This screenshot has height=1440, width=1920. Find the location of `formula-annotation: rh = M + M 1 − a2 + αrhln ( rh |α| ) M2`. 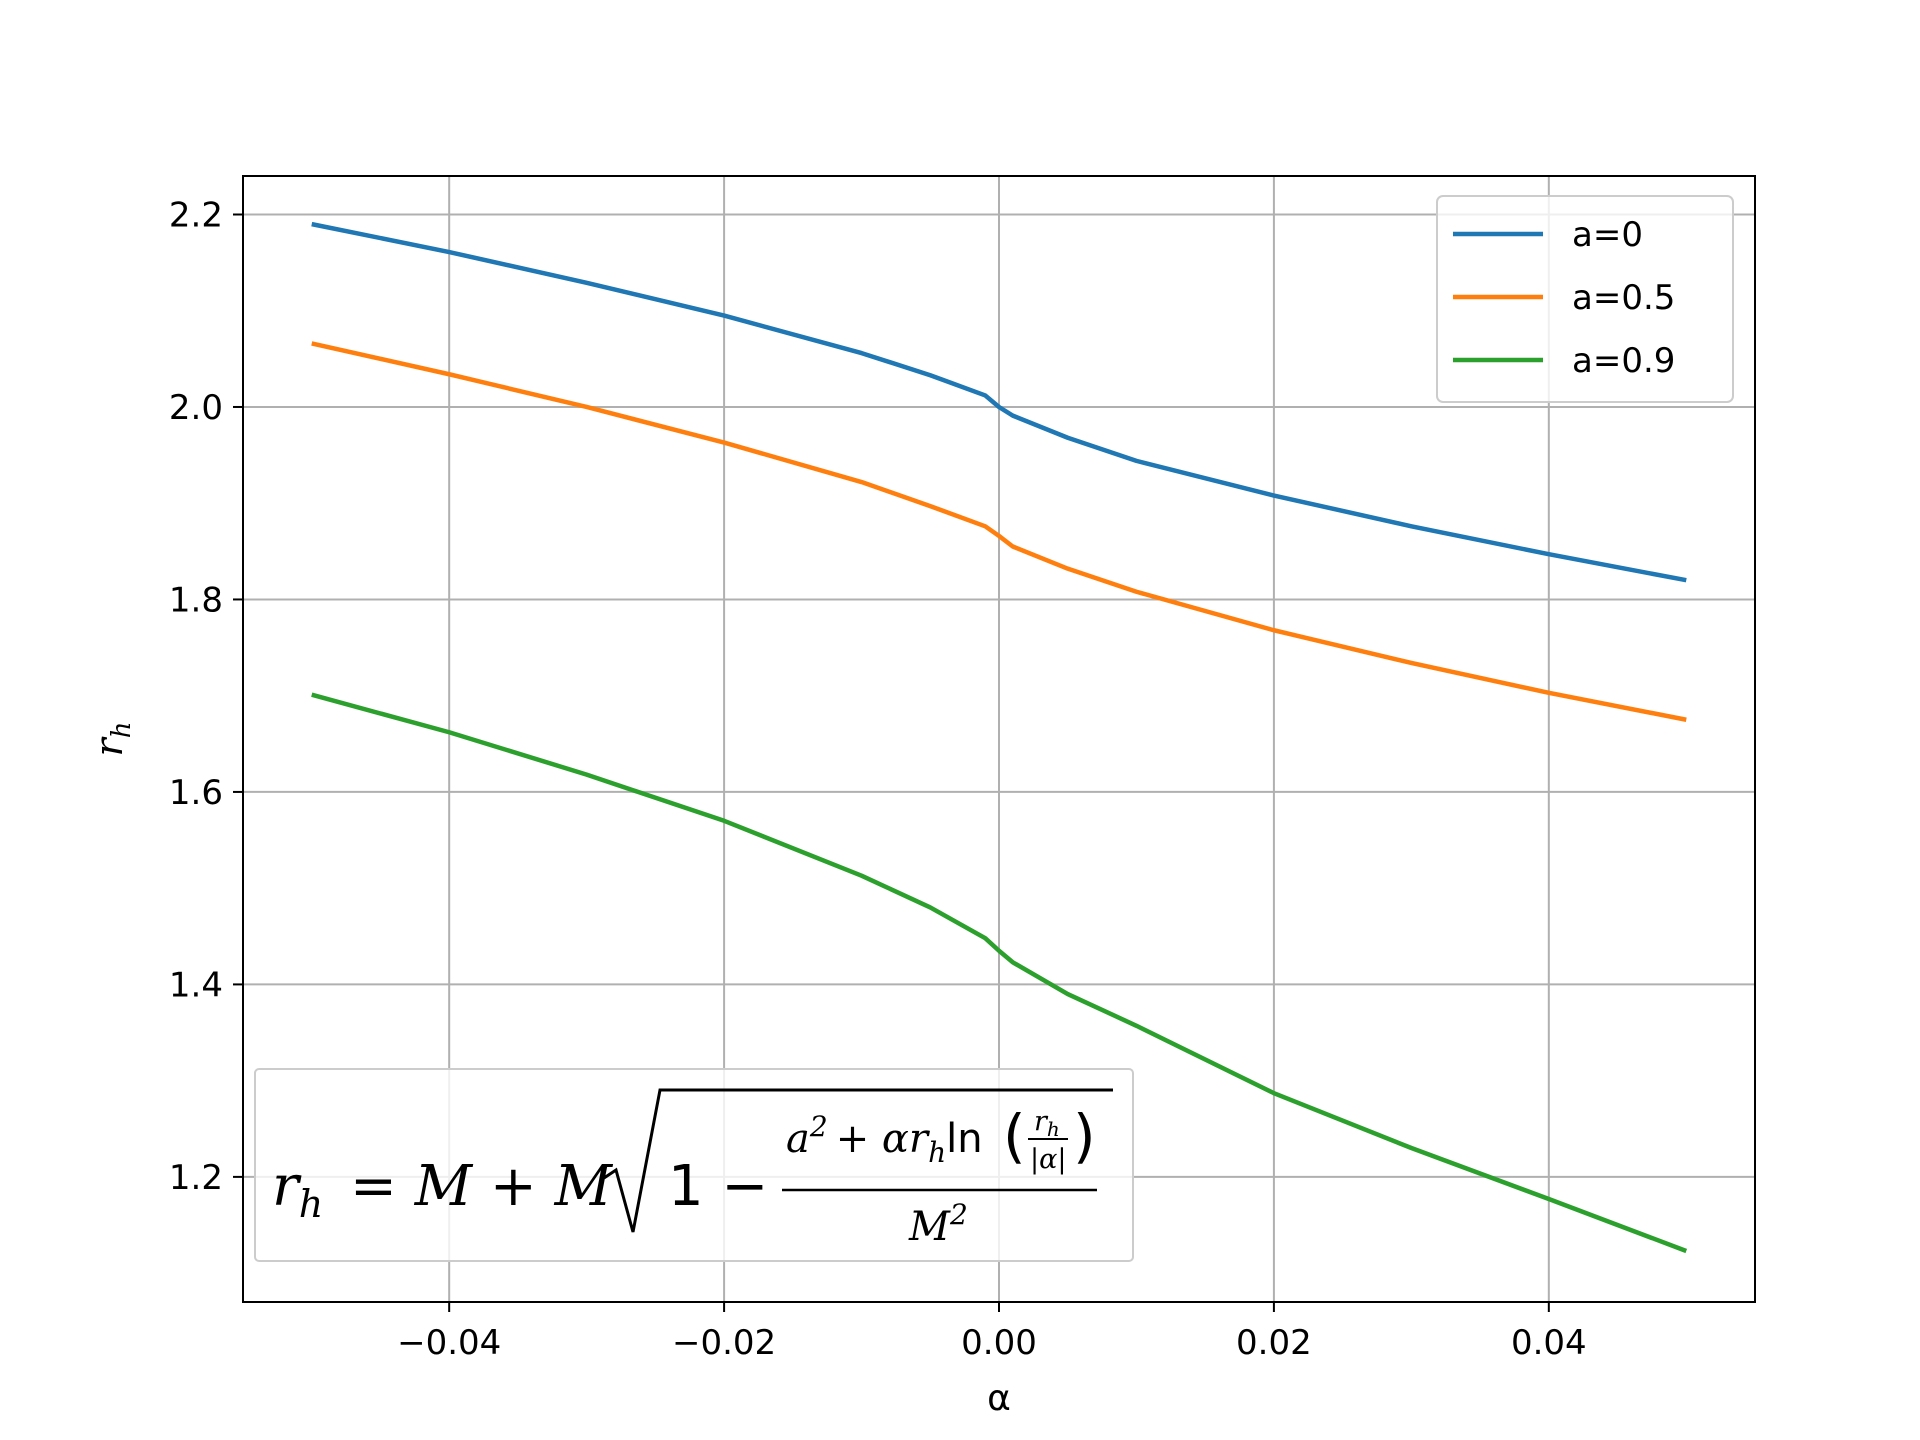

formula-annotation: rh = M + M 1 − a2 + αrhln ( rh |α| ) M2 is located at coordinates (694, 1165).